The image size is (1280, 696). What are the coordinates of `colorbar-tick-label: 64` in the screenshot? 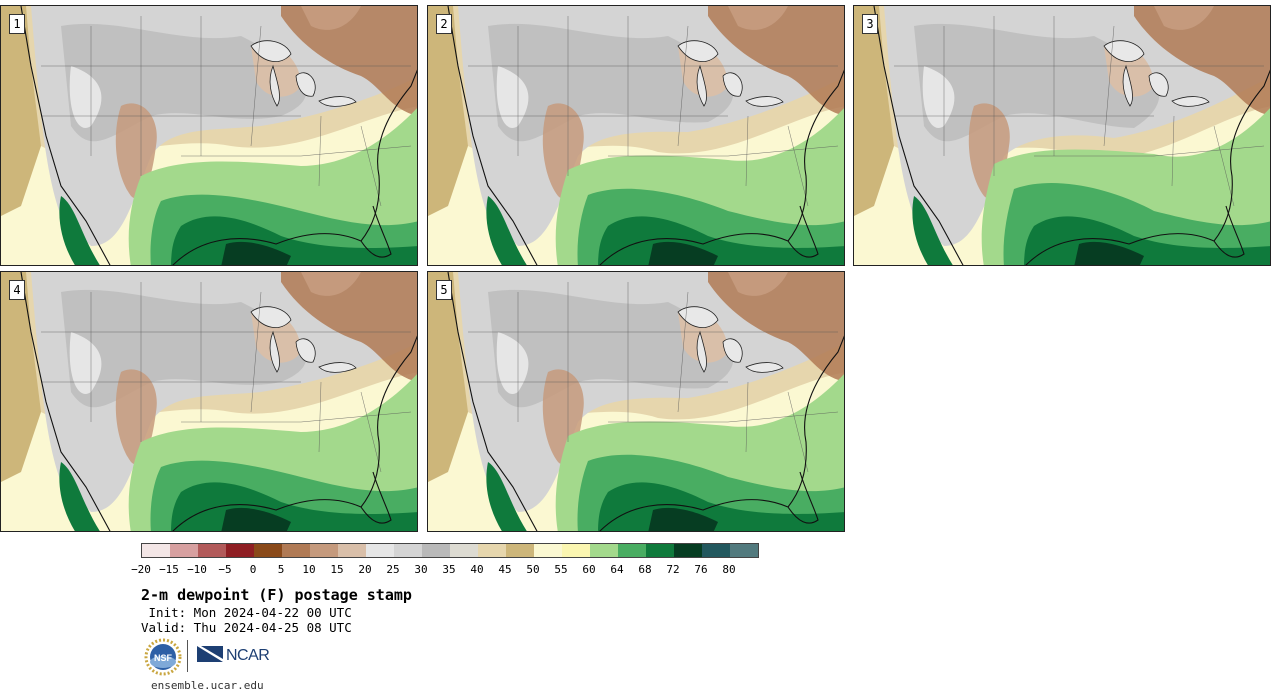 It's located at (617, 569).